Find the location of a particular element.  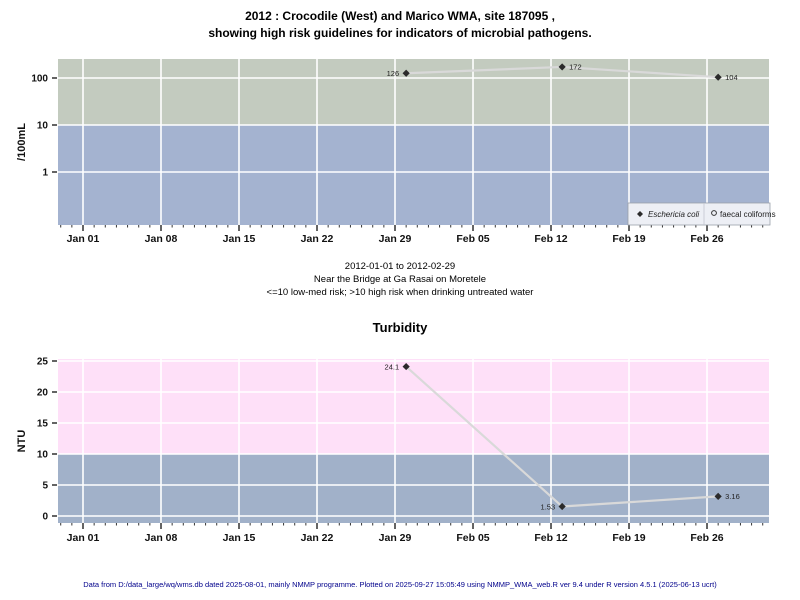

y-tick-label: 15 is located at coordinates (43, 424).